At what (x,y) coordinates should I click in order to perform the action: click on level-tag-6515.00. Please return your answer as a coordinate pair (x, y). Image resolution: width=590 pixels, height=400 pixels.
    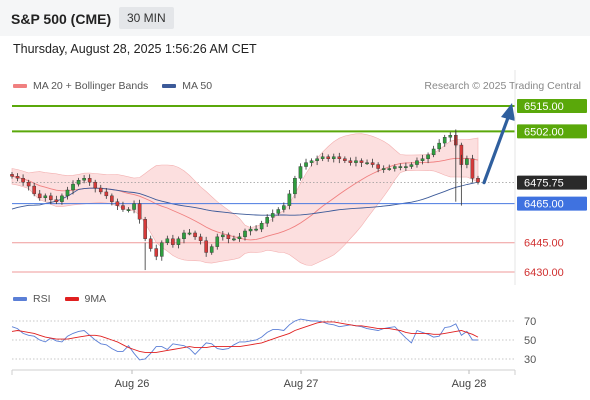
    Looking at the image, I should click on (552, 106).